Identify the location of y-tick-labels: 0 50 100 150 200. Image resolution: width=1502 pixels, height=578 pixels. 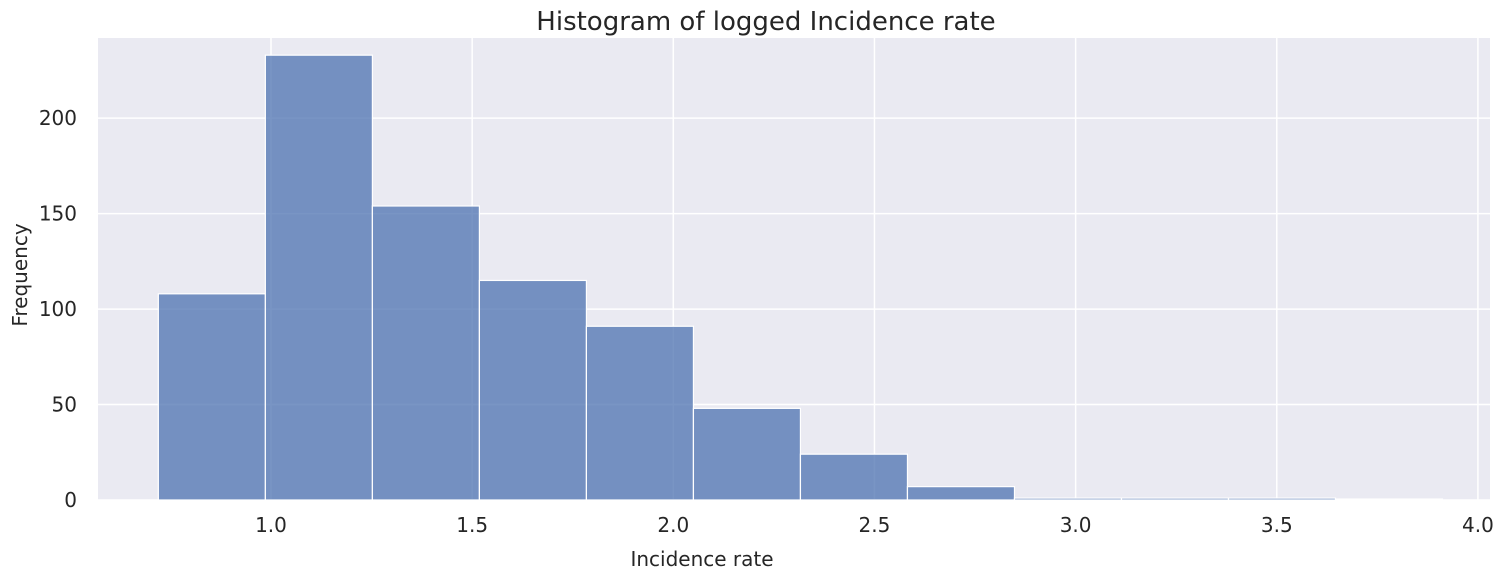
(58, 309).